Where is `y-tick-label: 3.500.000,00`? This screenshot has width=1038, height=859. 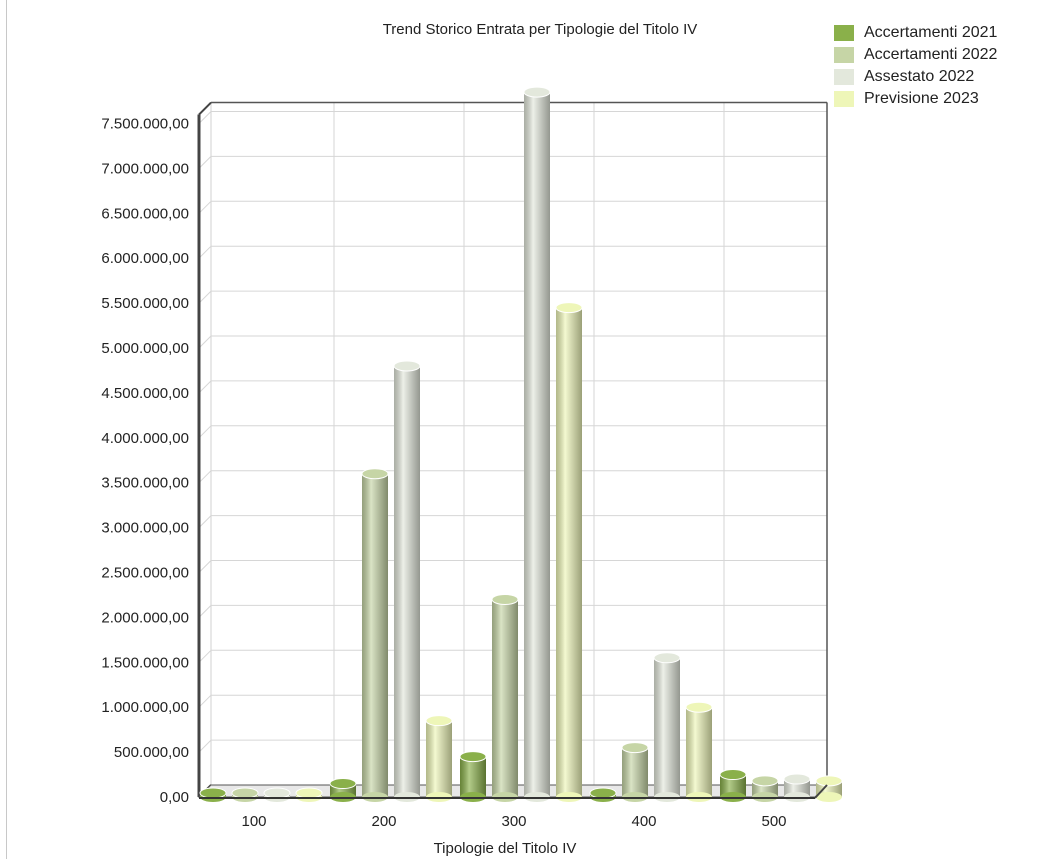 y-tick-label: 3.500.000,00 is located at coordinates (145, 483).